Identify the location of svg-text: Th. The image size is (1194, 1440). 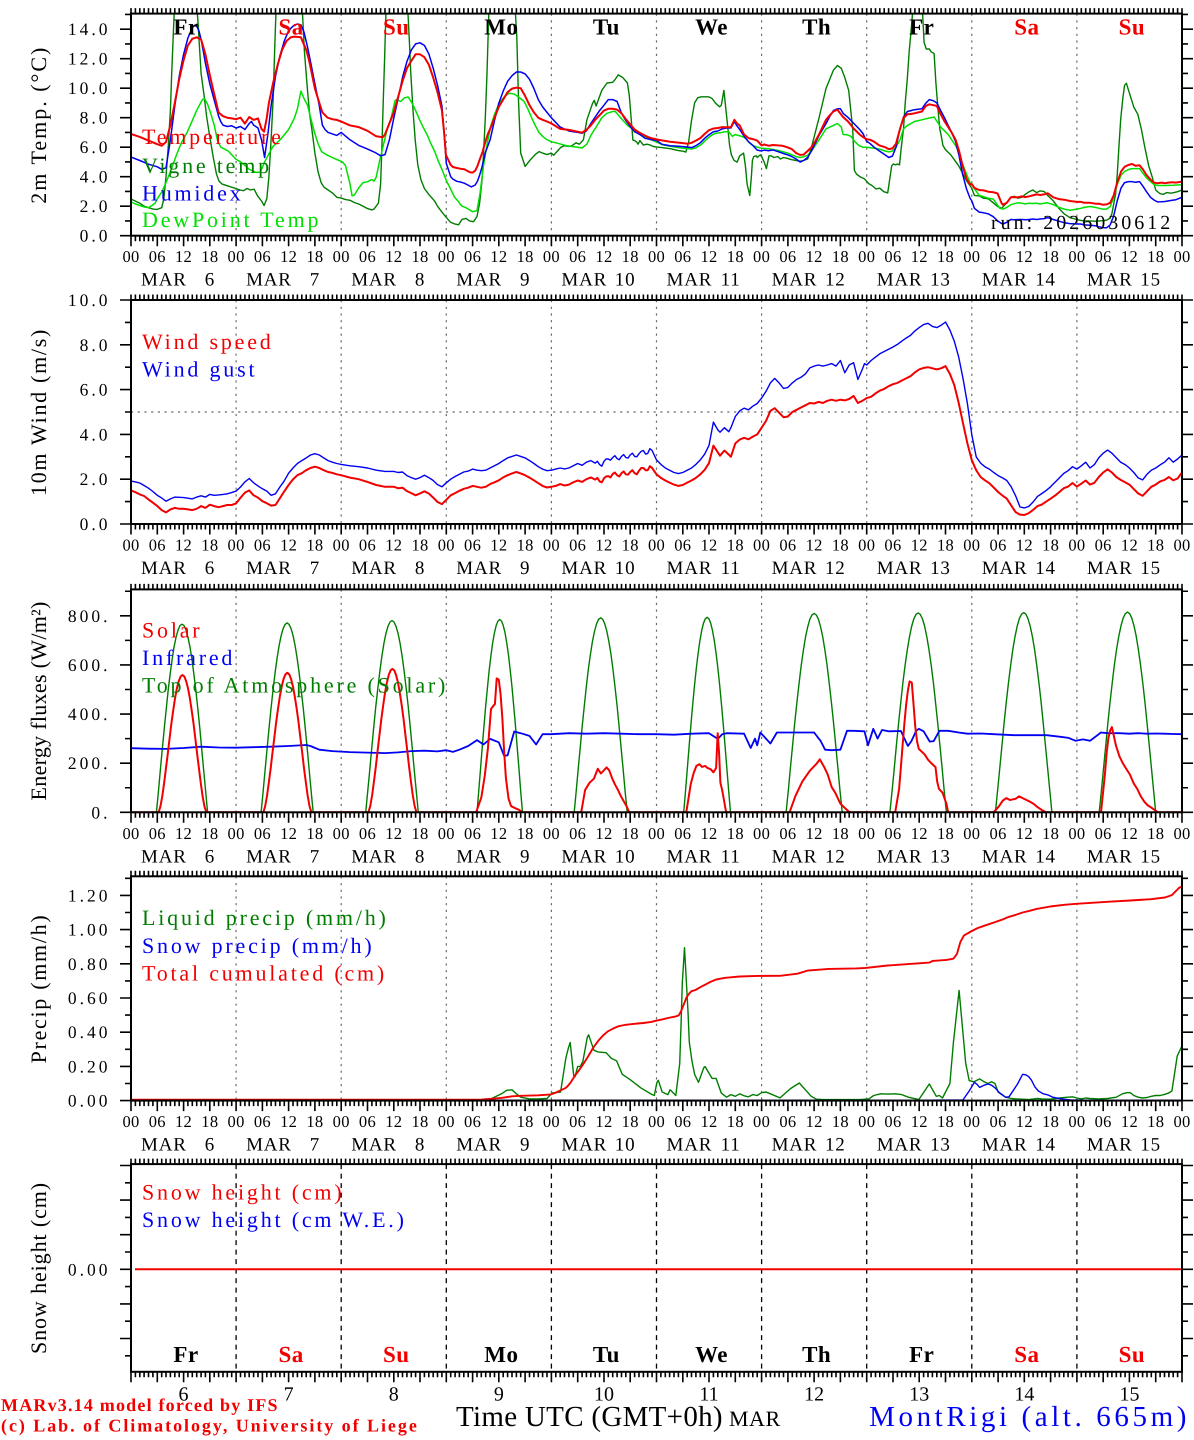
(816, 1354).